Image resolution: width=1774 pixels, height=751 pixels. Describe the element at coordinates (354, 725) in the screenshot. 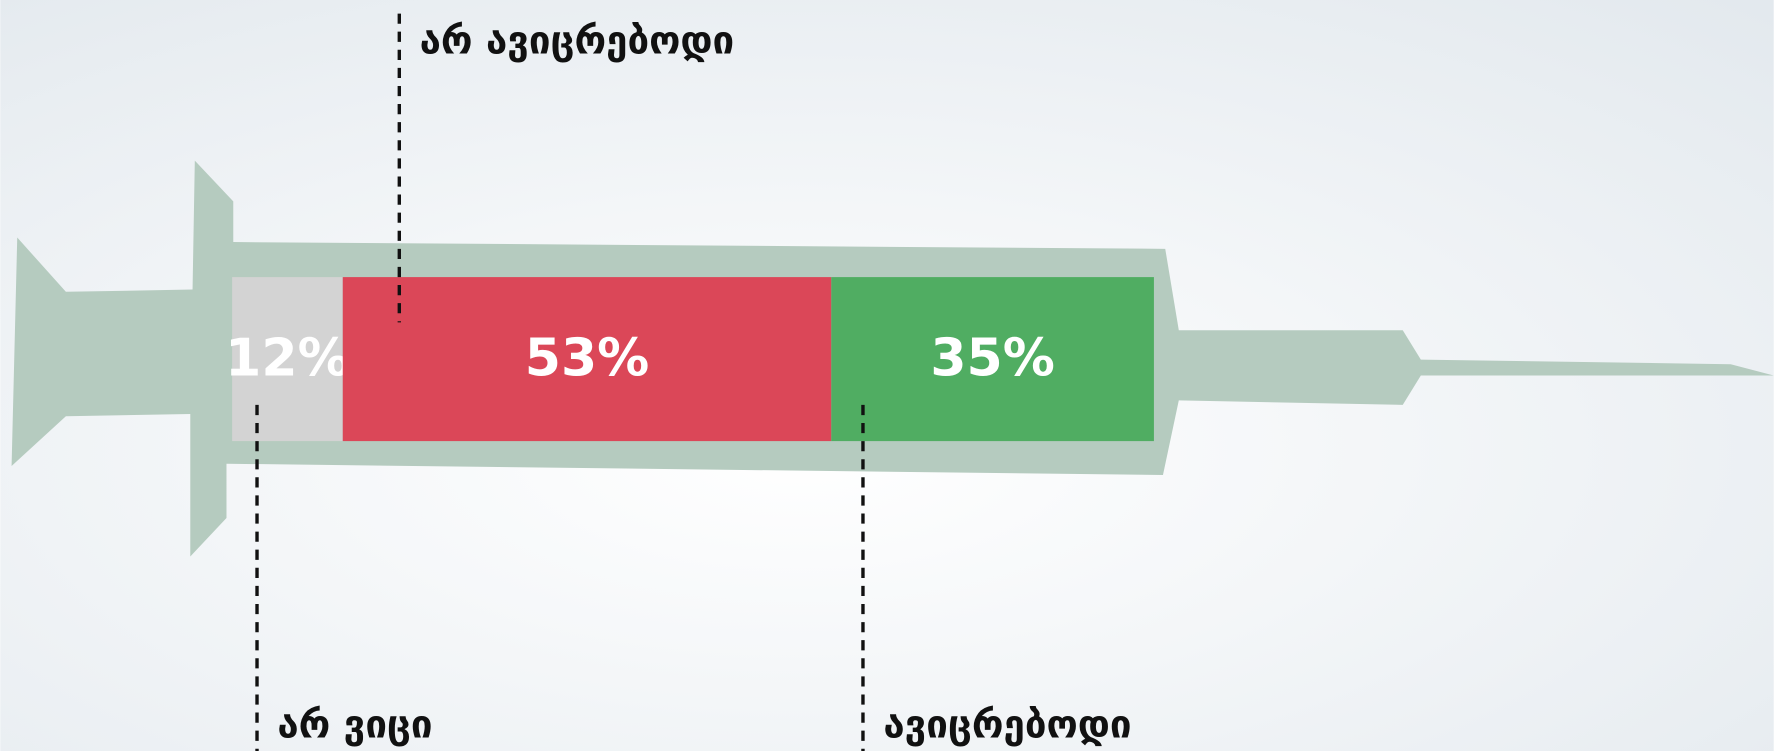

I see `annotation-label: არ ვიცი` at that location.